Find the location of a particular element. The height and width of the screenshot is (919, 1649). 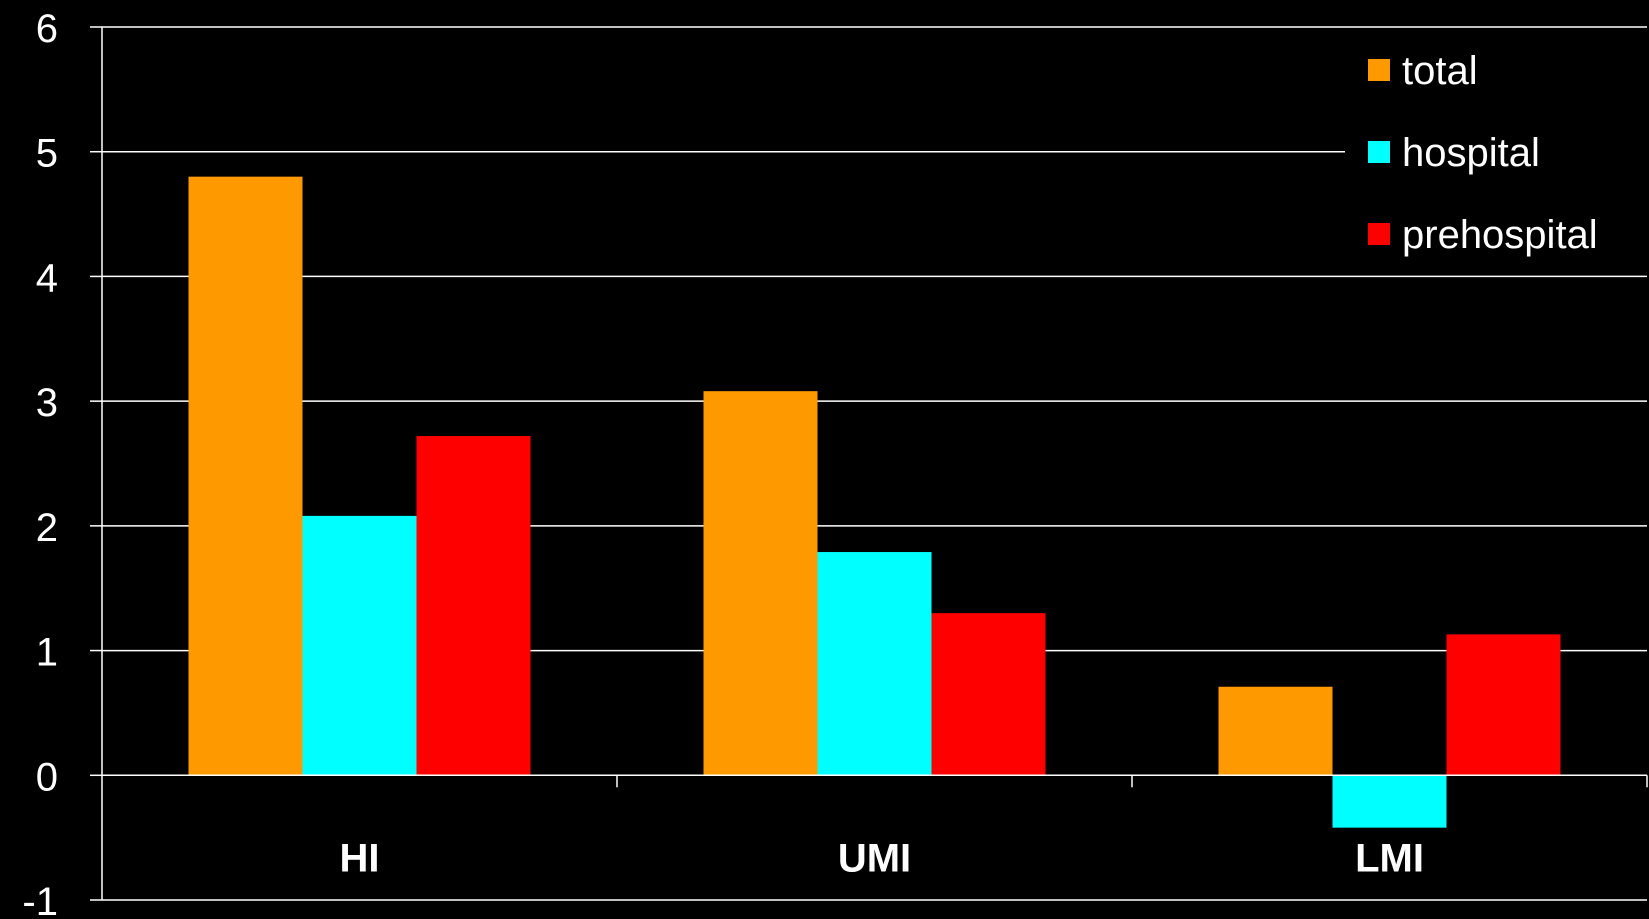

bar-total-HI is located at coordinates (245, 476).